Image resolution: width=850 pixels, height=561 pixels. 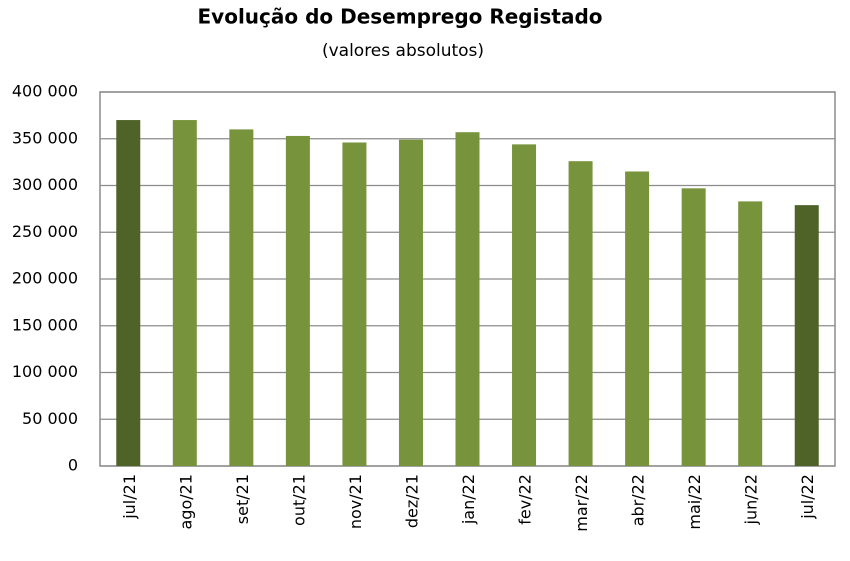 What do you see at coordinates (45, 278) in the screenshot?
I see `y-tick-label: 200 000` at bounding box center [45, 278].